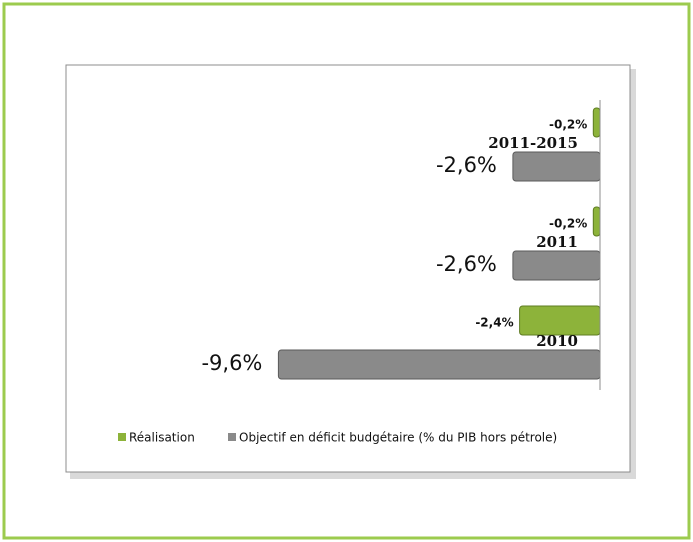  I want to click on category-label: 2011-2015, so click(533, 143).